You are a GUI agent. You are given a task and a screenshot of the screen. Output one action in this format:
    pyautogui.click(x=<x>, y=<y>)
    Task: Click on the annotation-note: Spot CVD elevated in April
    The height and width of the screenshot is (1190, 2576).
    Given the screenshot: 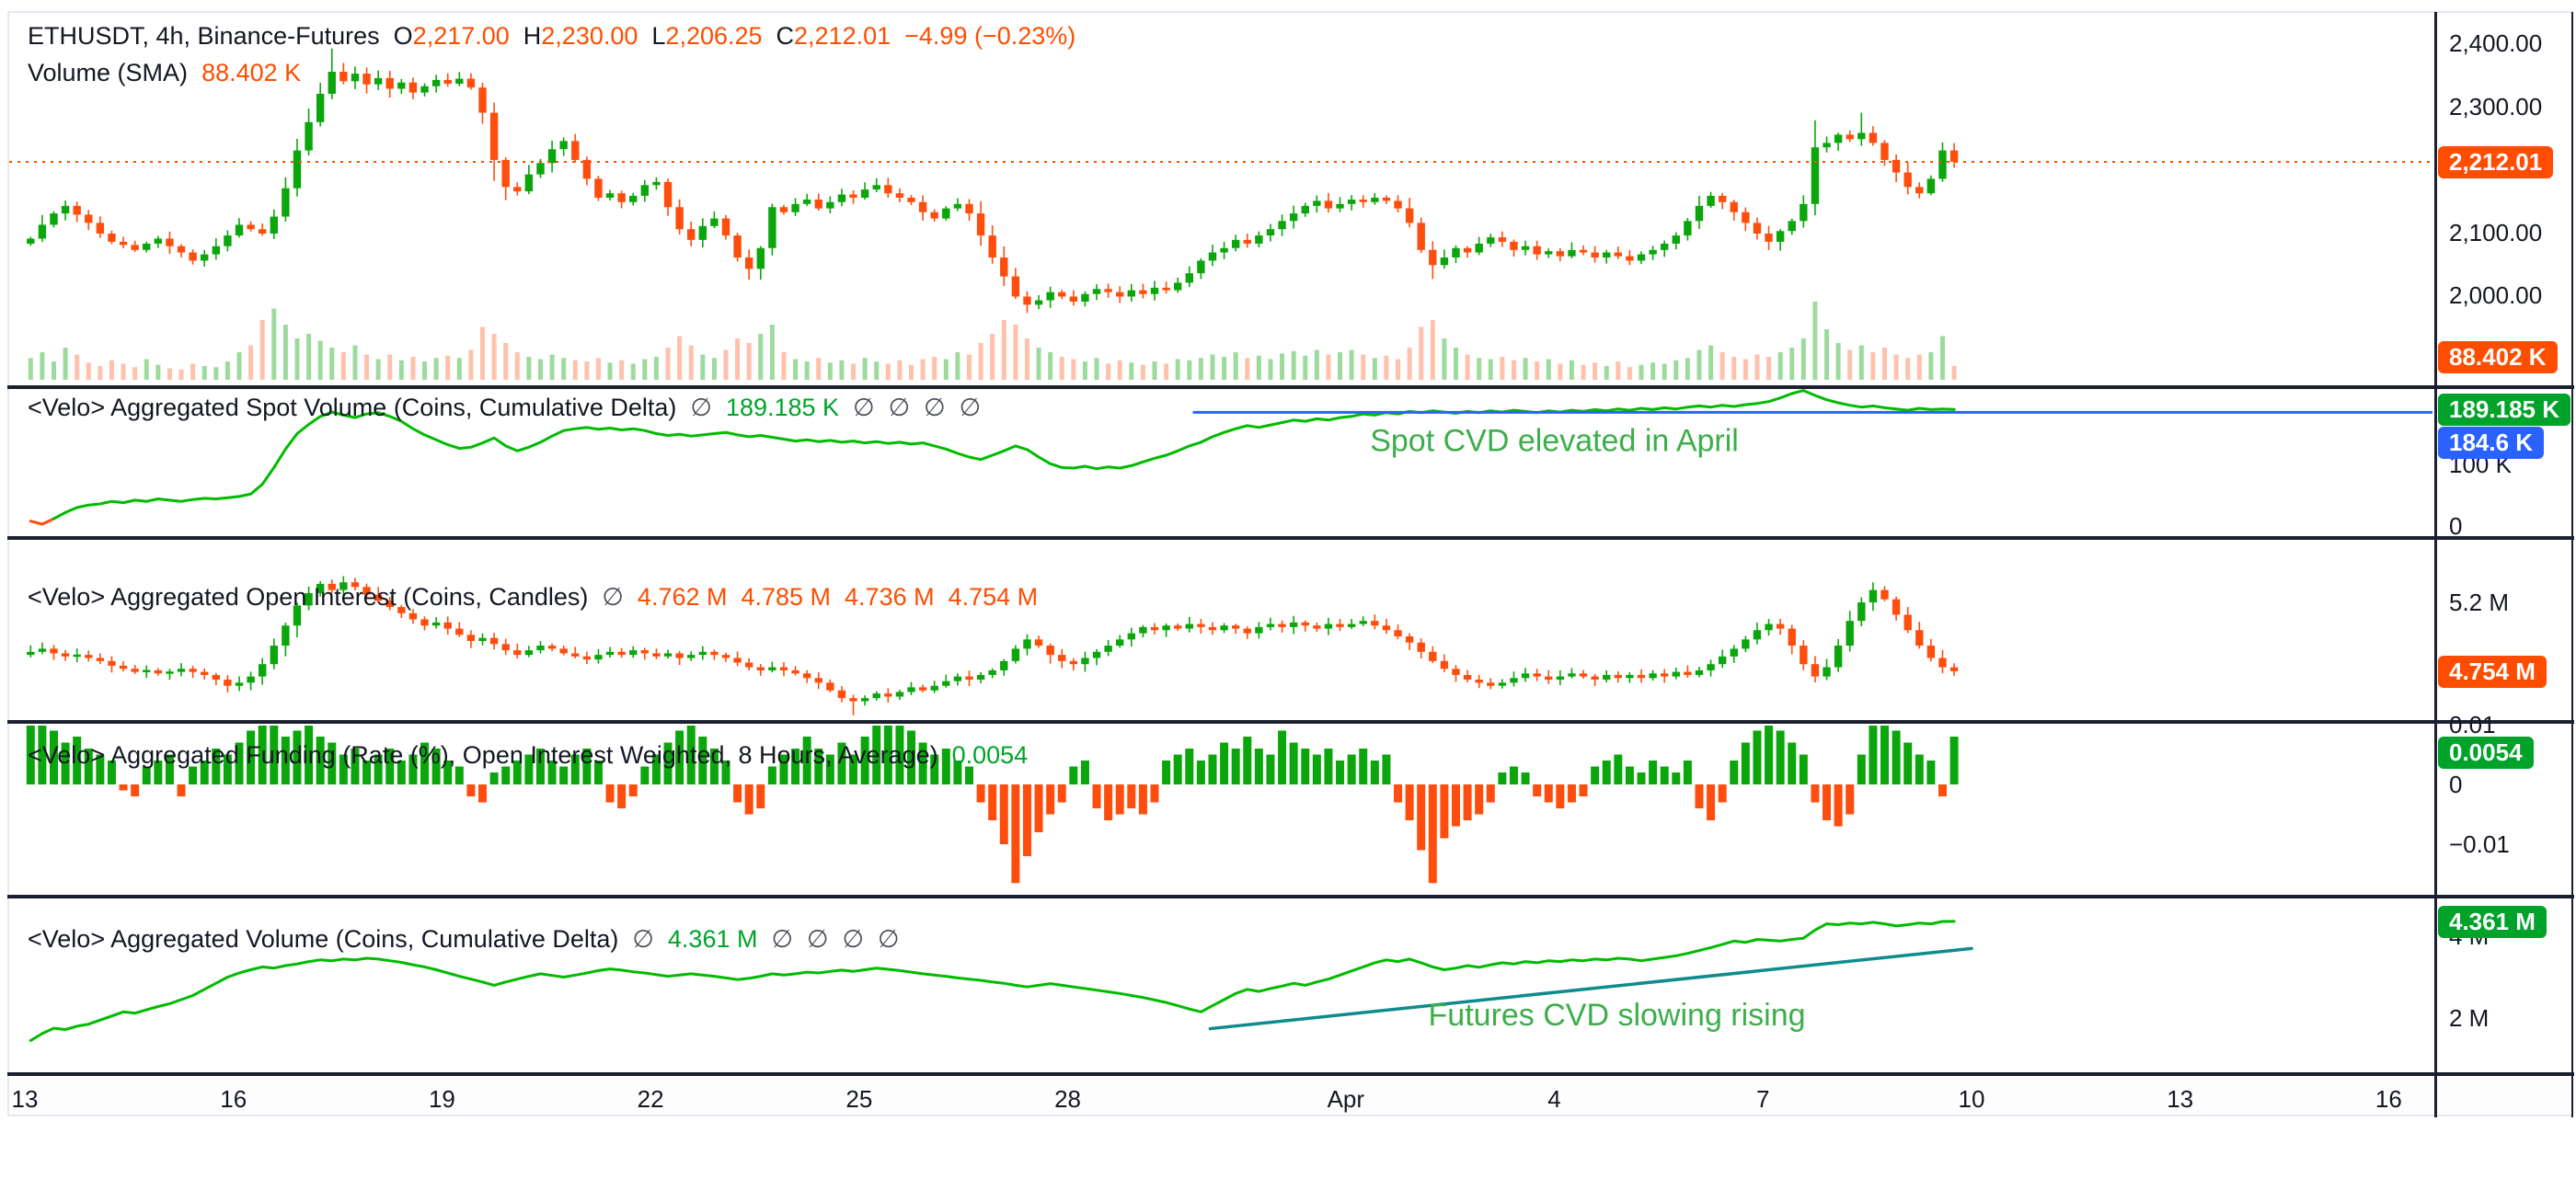 What is the action you would take?
    pyautogui.click(x=1554, y=440)
    